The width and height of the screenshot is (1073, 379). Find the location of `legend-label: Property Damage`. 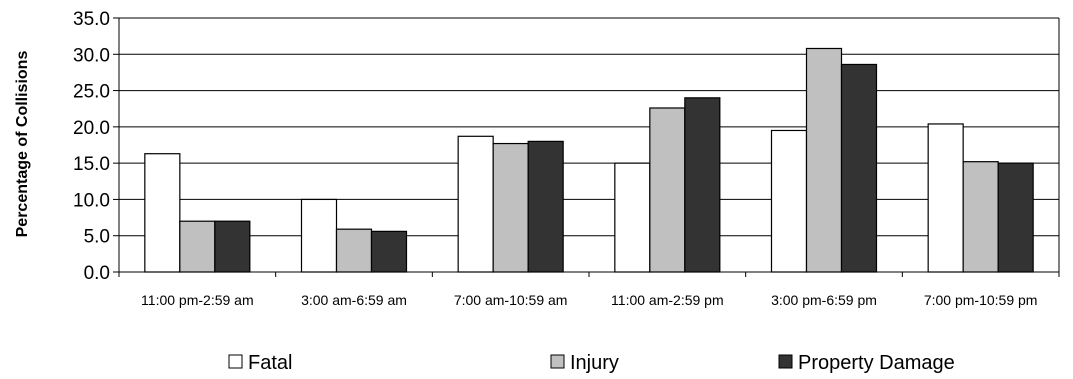

legend-label: Property Damage is located at coordinates (876, 363).